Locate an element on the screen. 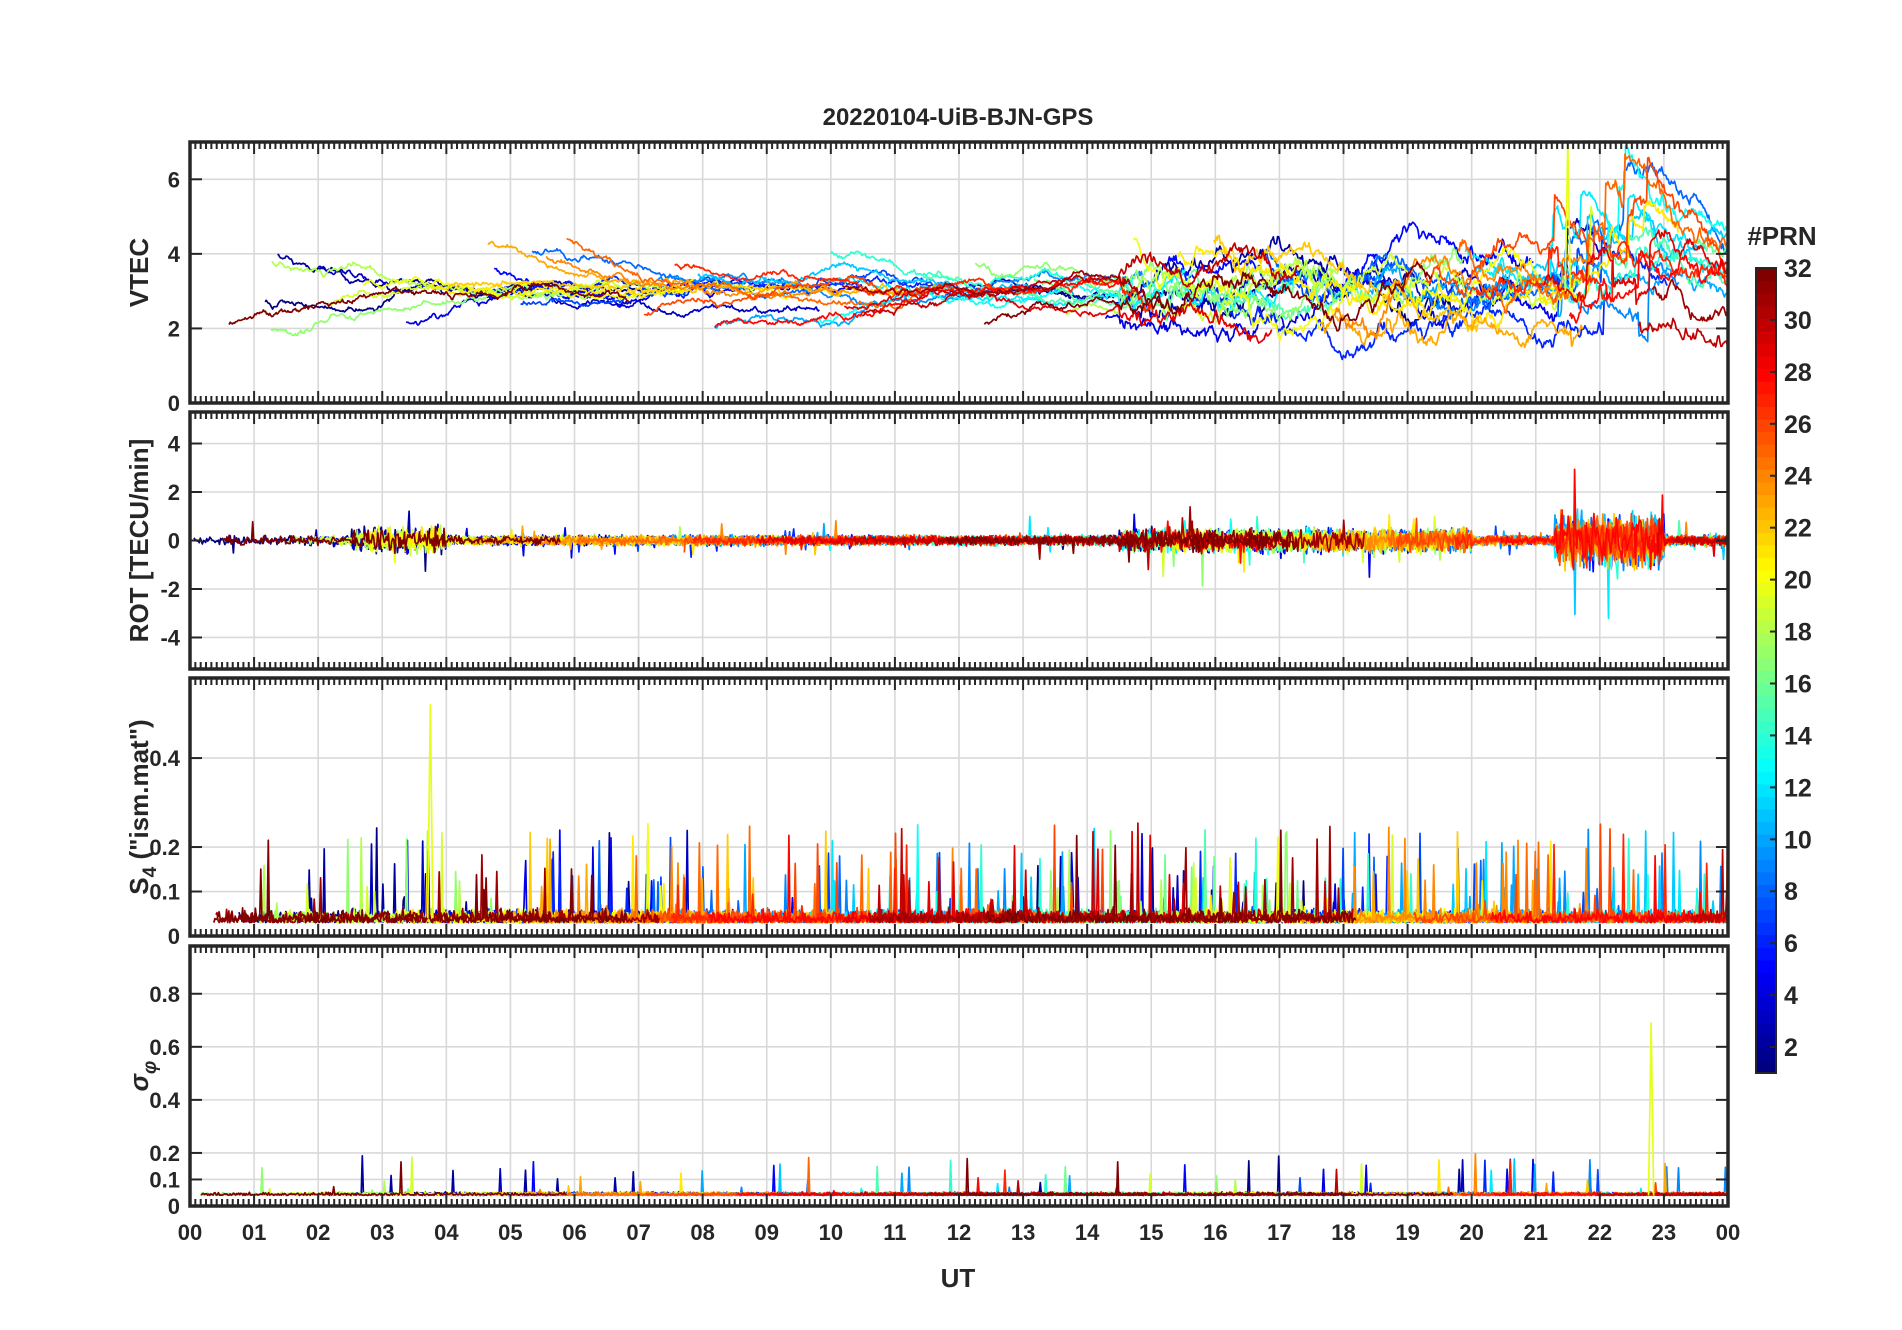  x-tick-label: 17 is located at coordinates (1279, 1232).